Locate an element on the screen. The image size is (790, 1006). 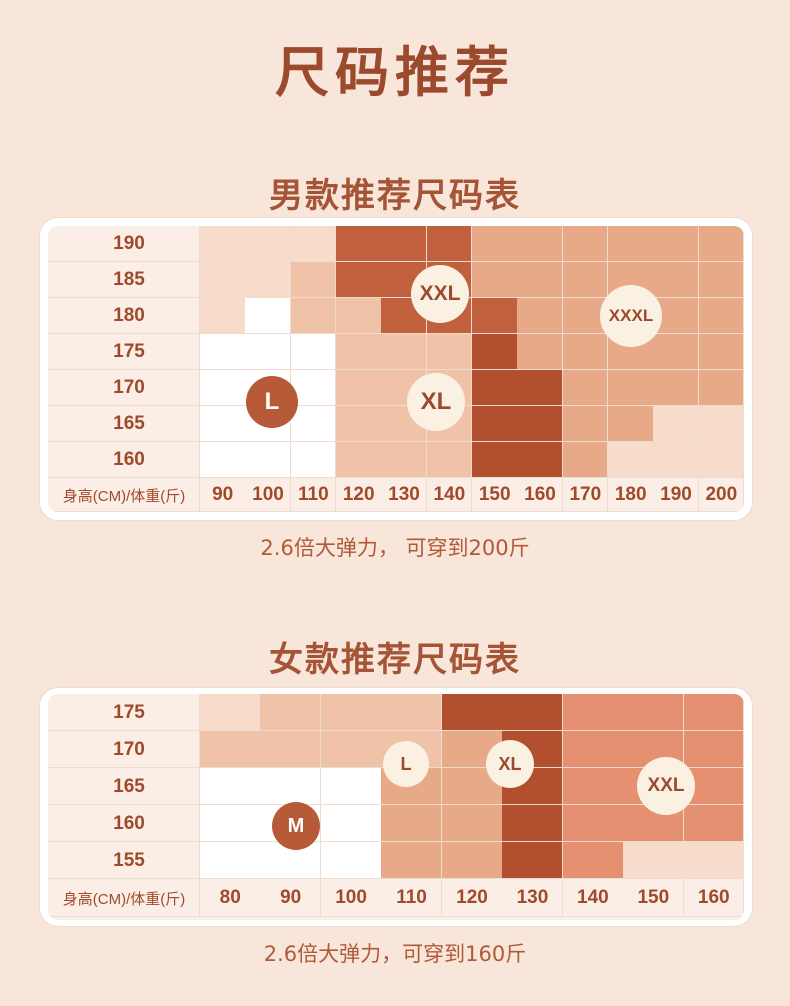
size-badge-xxl: XXL is located at coordinates (440, 294).